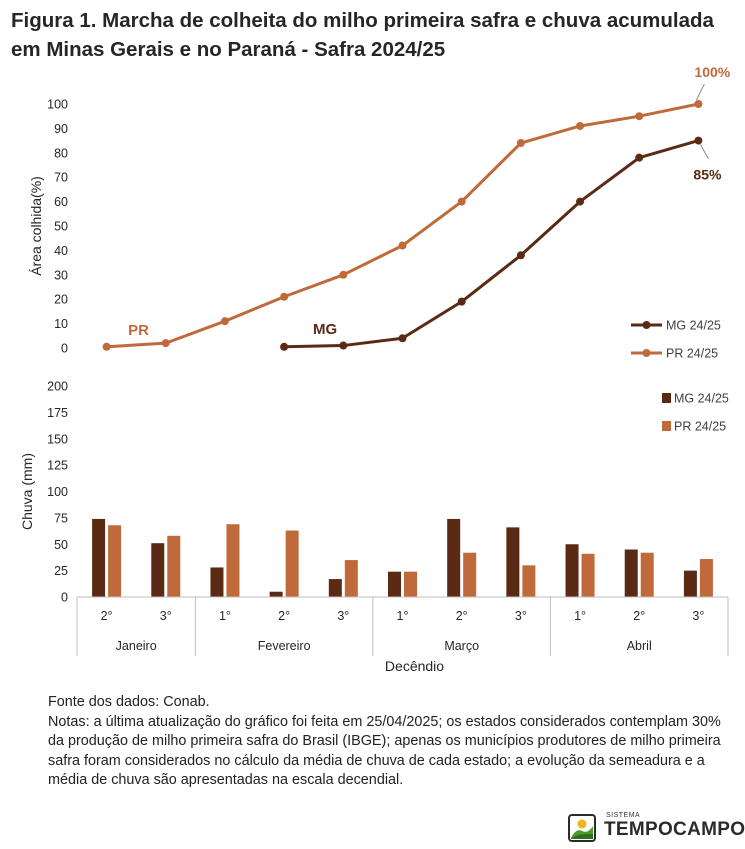 The image size is (745, 849). I want to click on y-tick-label: 40, so click(61, 251).